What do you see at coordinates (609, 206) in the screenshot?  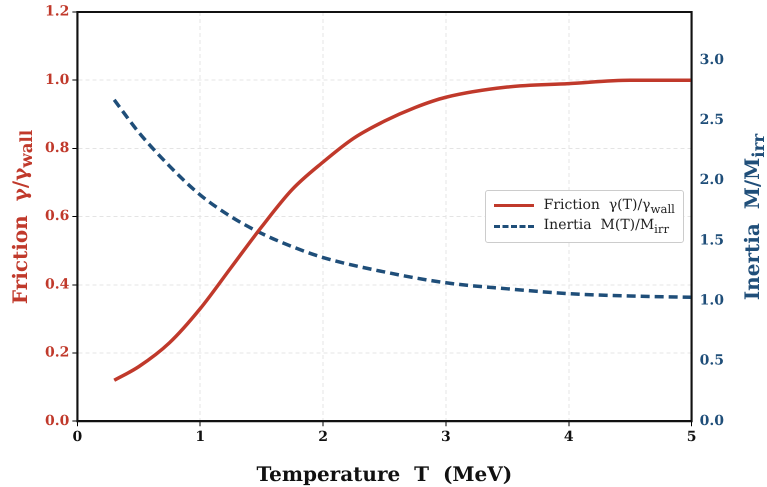 I see `legend-label: Friction γ(T)/γ$_{wall}$` at bounding box center [609, 206].